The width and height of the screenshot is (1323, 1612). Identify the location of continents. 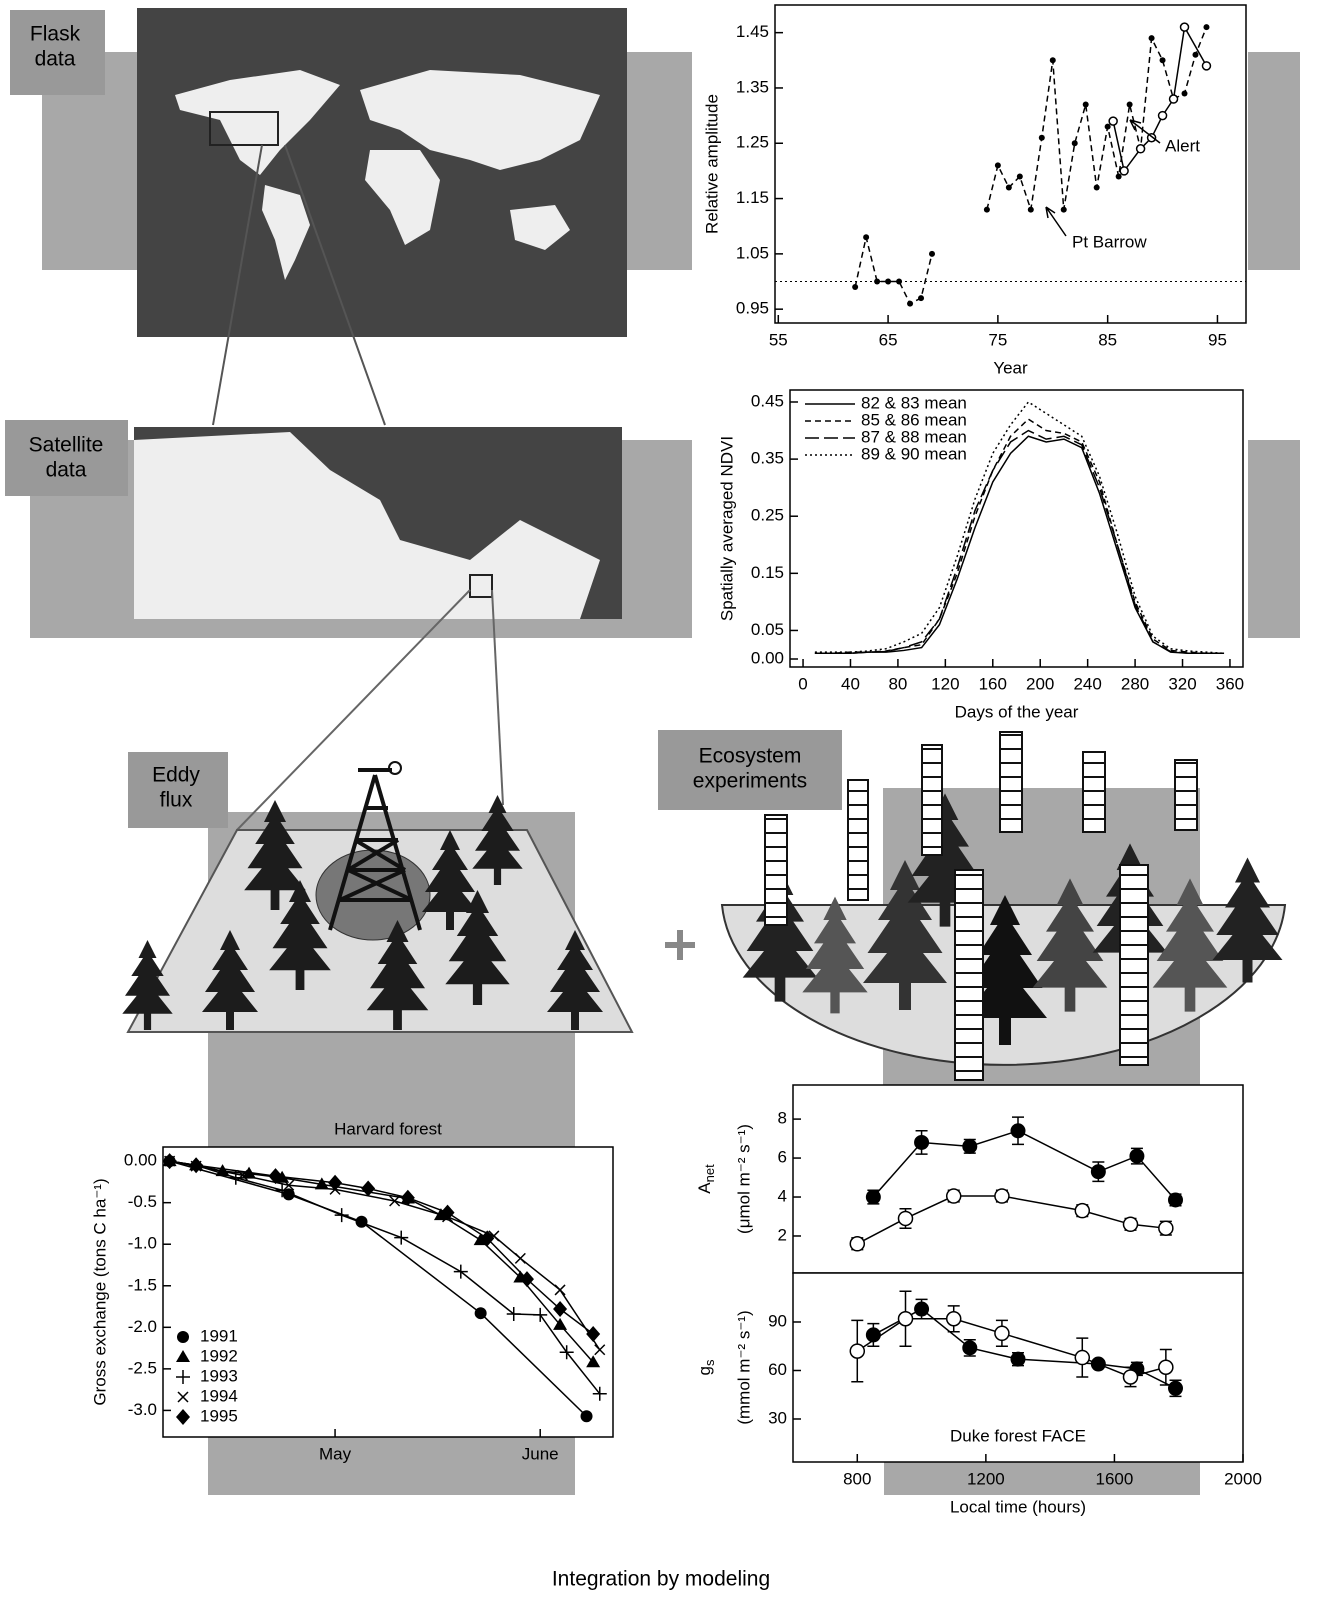
(387, 175).